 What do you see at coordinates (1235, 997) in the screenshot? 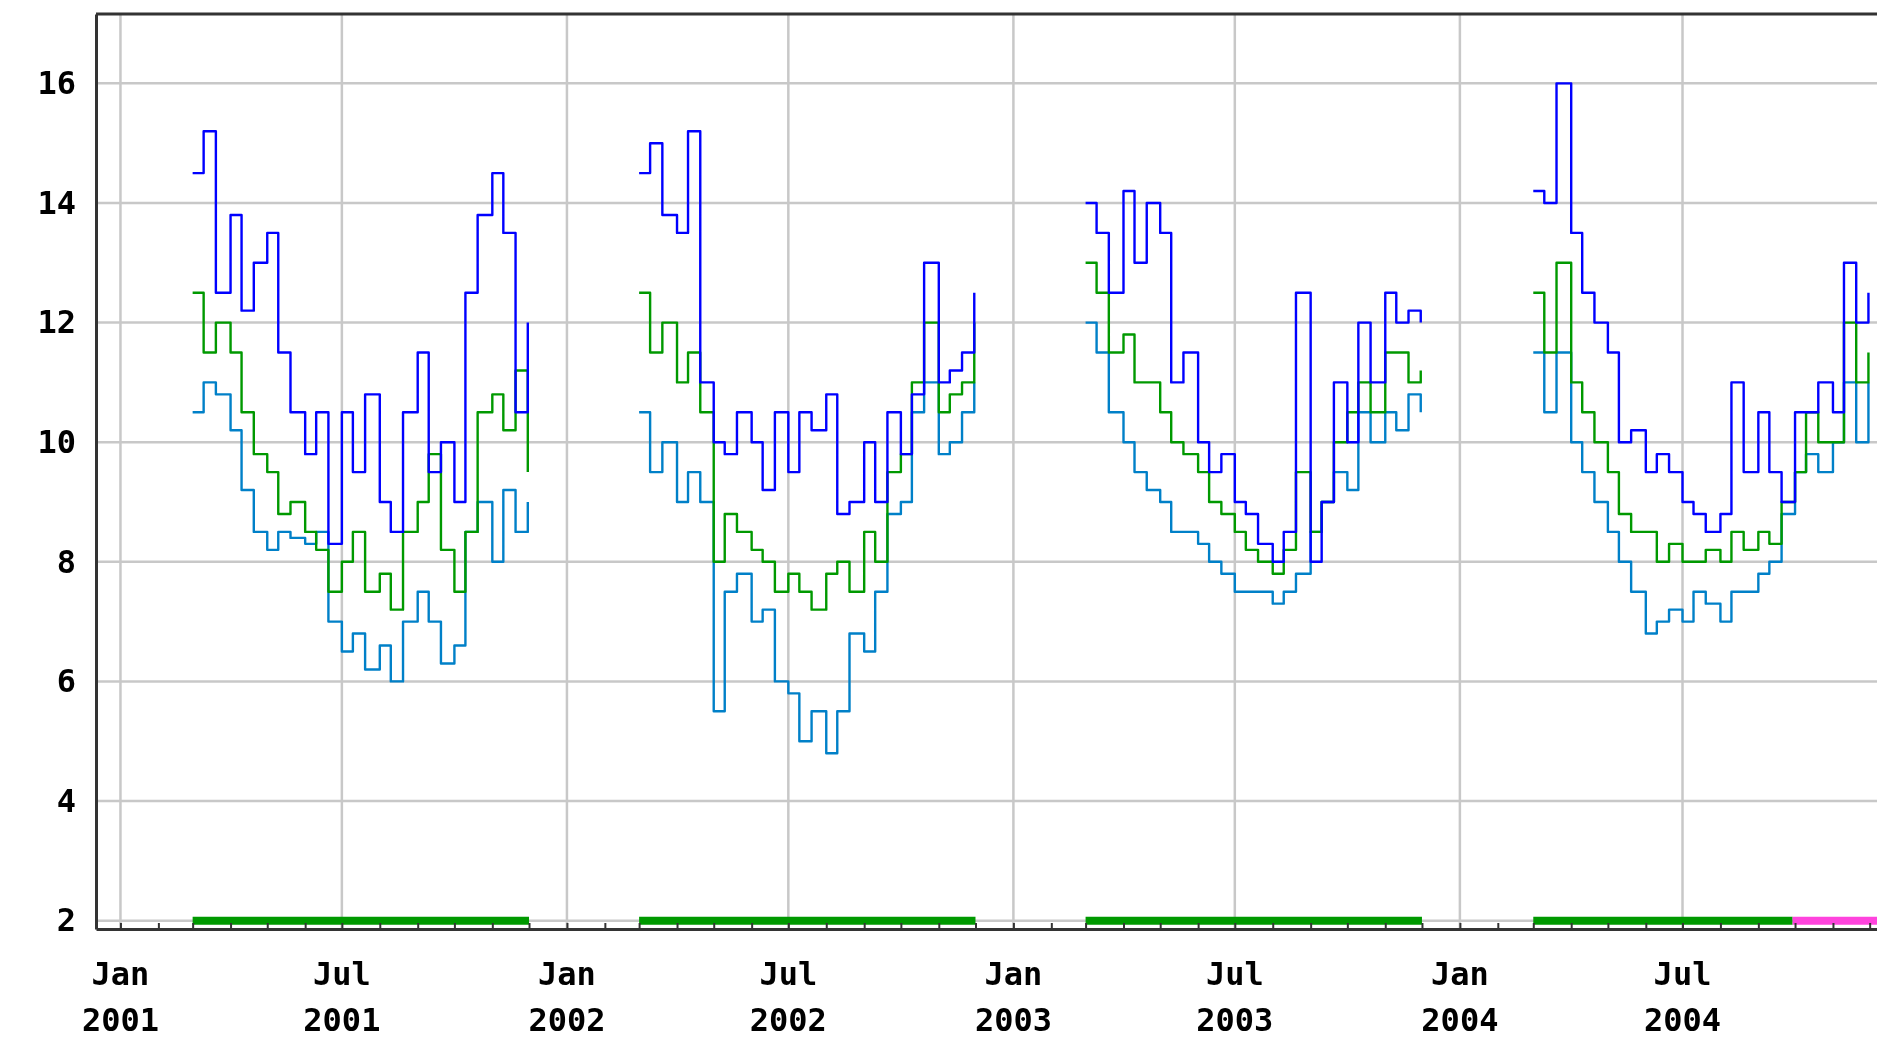
I see `x-tick-label: Jul 2003` at bounding box center [1235, 997].